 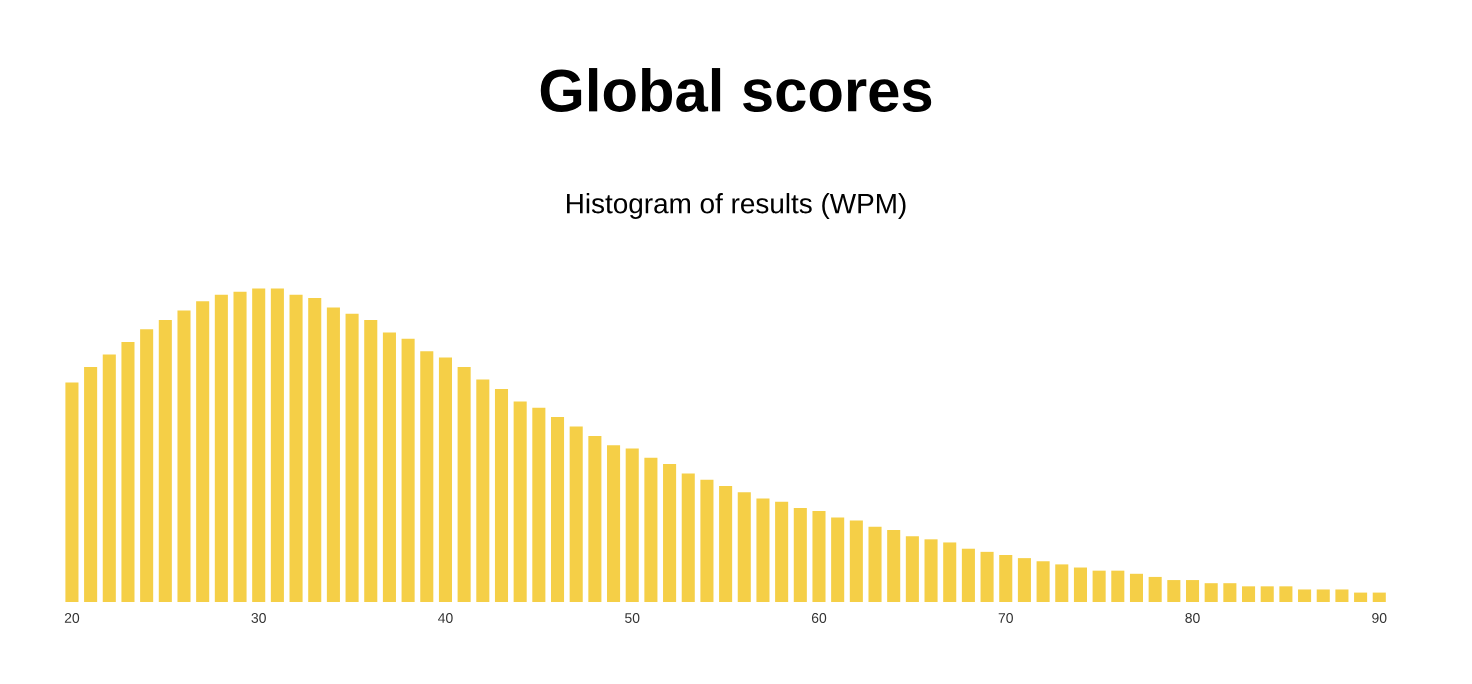 What do you see at coordinates (736, 90) in the screenshot?
I see `chart-title: Global scores` at bounding box center [736, 90].